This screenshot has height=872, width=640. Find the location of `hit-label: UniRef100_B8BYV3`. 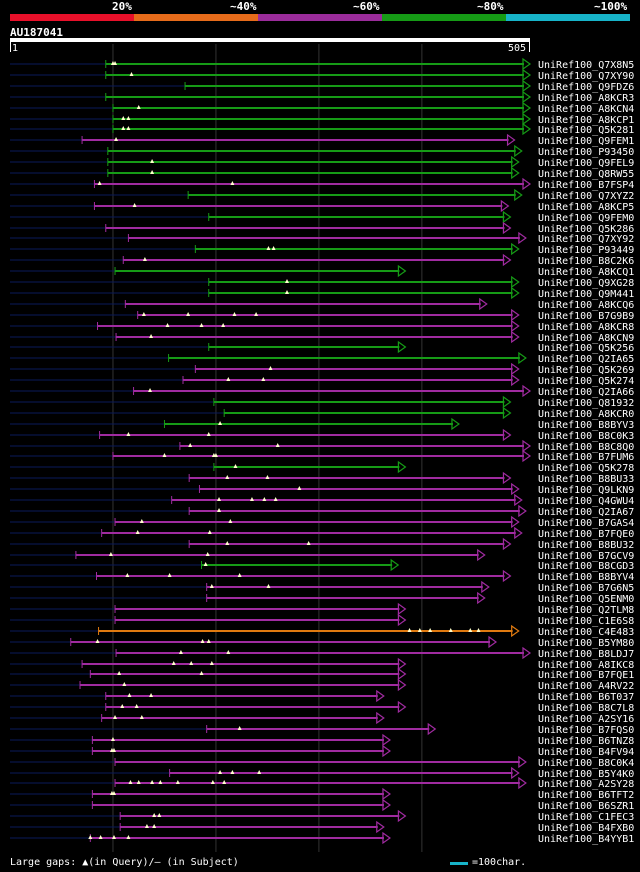

hit-label: UniRef100_B8BYV3 is located at coordinates (586, 425).